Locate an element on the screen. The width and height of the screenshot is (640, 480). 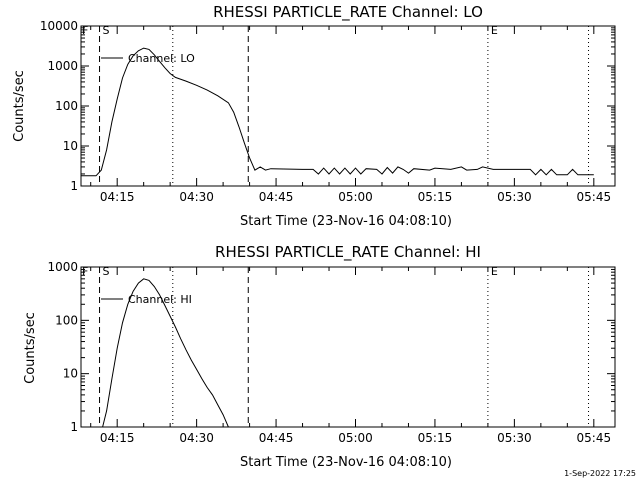
panel-hi-y-axis-label: Counts/sec is located at coordinates (30, 348).